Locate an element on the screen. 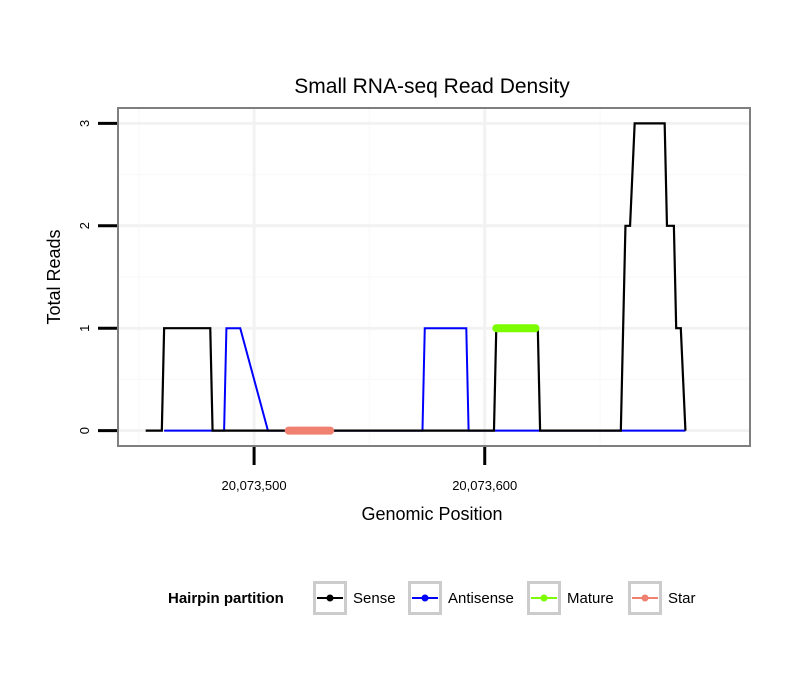  series-antisense is located at coordinates (425, 379).